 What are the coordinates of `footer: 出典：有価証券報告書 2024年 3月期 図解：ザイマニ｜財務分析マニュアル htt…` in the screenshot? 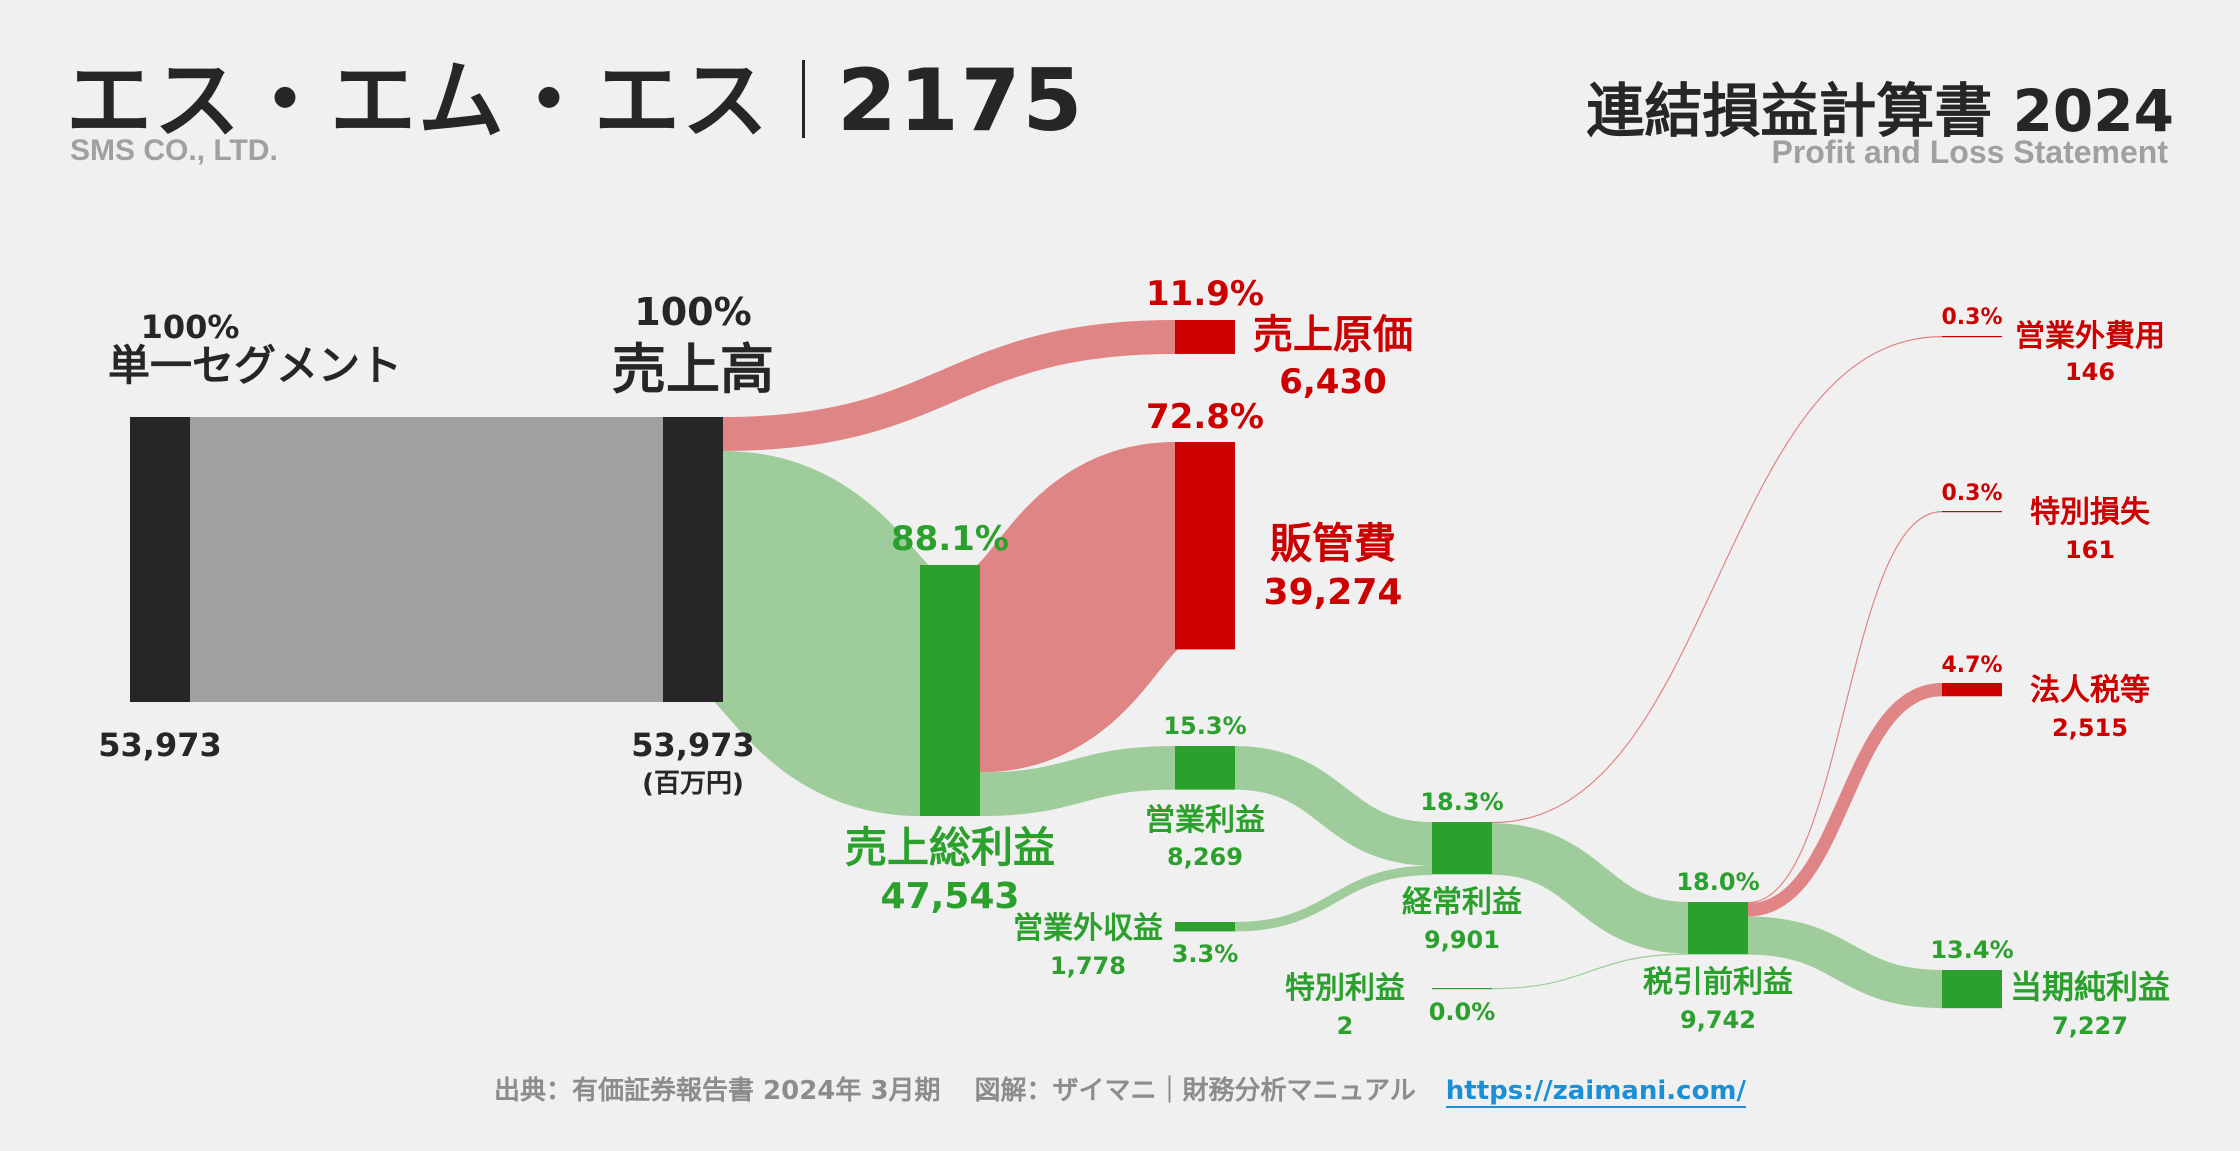 It's located at (1120, 1089).